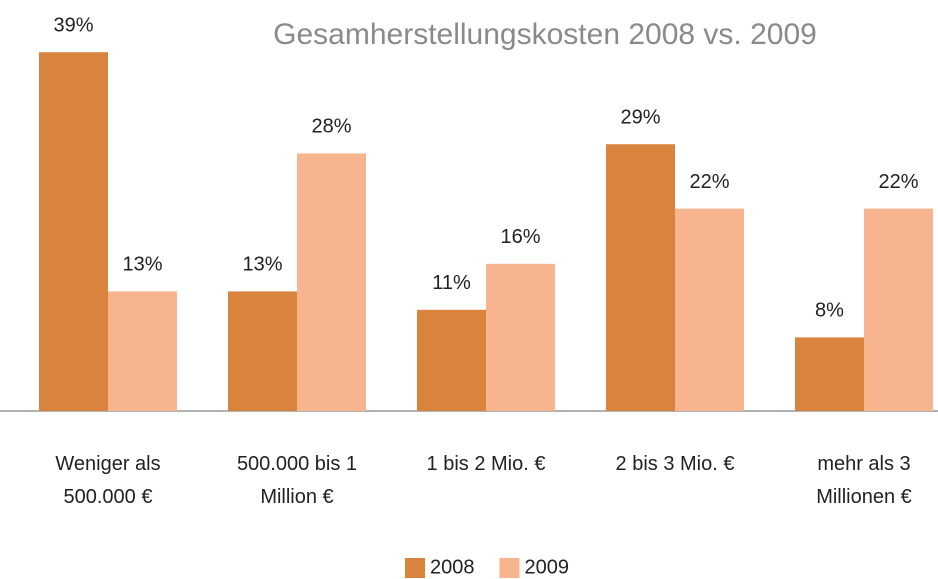 The height and width of the screenshot is (579, 938). Describe the element at coordinates (451, 283) in the screenshot. I see `data-label: 11%` at that location.